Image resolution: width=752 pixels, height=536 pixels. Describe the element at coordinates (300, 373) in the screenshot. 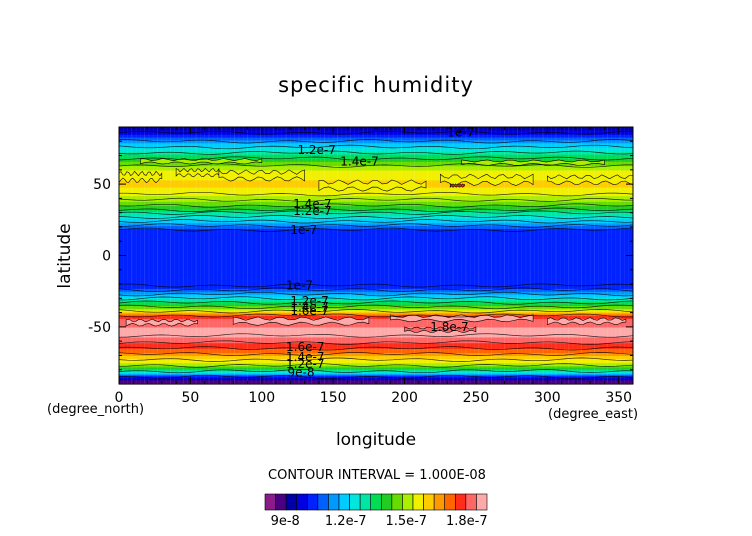

I see `contour-label: 9e-8` at that location.